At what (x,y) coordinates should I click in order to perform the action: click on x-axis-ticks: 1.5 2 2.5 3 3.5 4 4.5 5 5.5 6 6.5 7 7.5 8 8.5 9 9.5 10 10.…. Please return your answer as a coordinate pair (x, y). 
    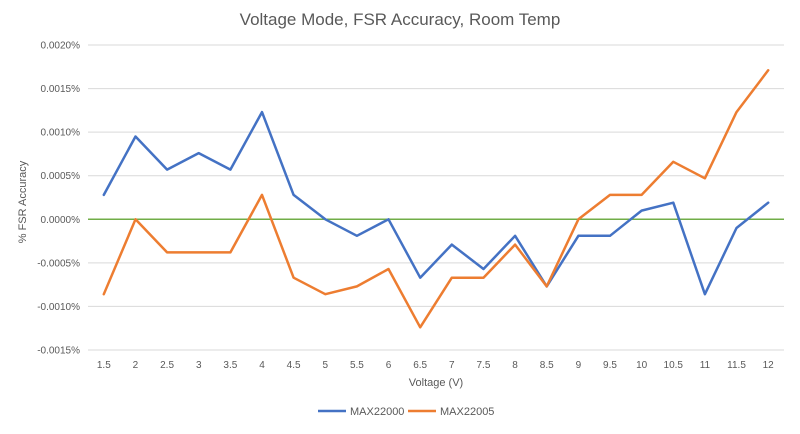
    Looking at the image, I should click on (435, 365).